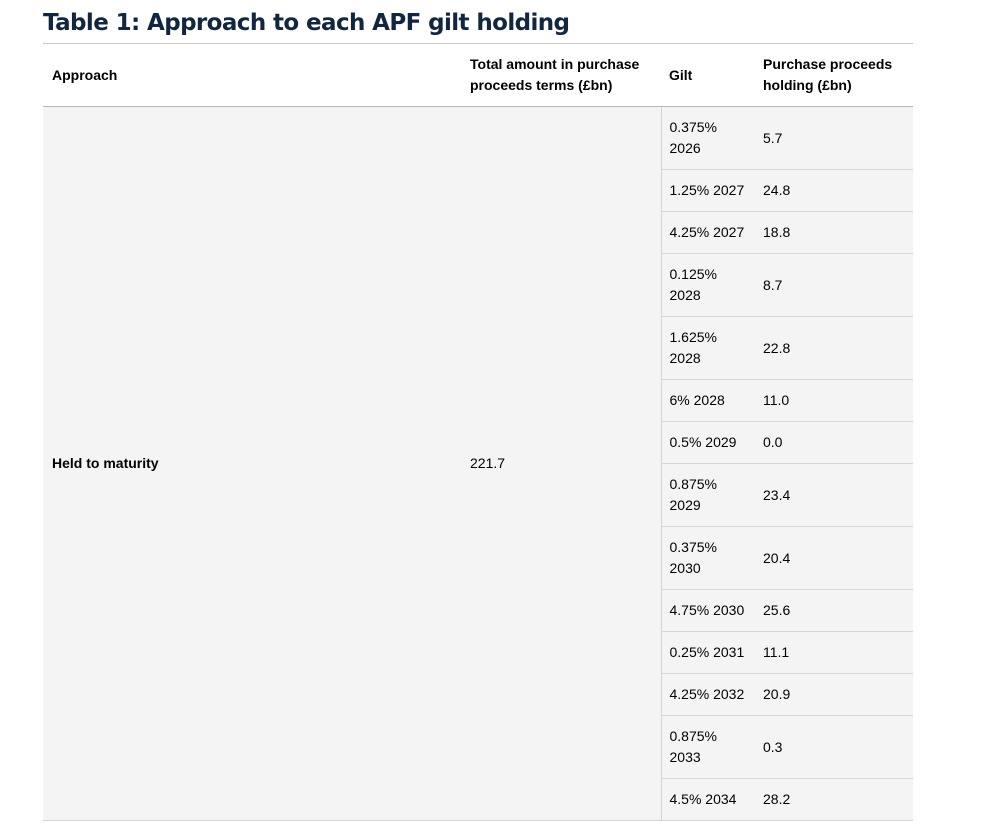 Image resolution: width=984 pixels, height=826 pixels. Describe the element at coordinates (834, 232) in the screenshot. I see `holding-cell: 18.8` at that location.